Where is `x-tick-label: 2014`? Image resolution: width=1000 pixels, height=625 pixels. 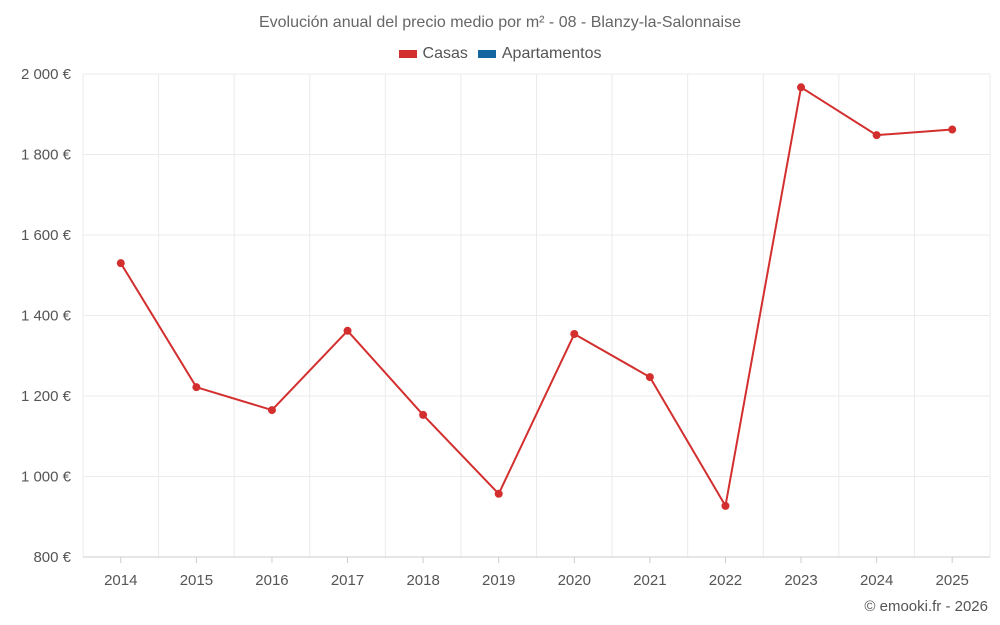
x-tick-label: 2014 is located at coordinates (120, 580).